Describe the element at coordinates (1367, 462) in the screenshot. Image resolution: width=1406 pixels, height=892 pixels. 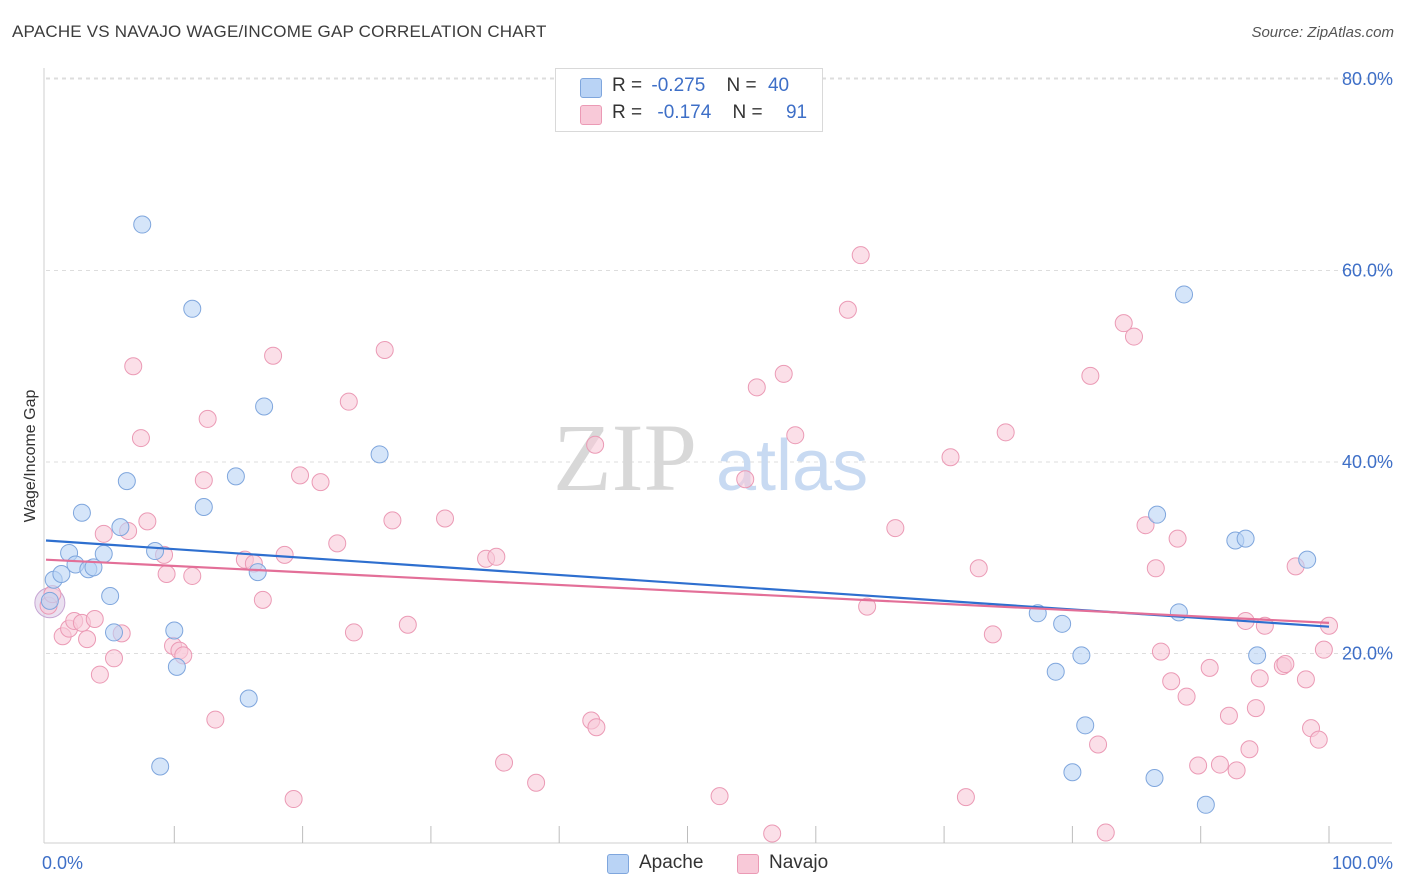
I see `y-tick-label: 40.0%` at that location.